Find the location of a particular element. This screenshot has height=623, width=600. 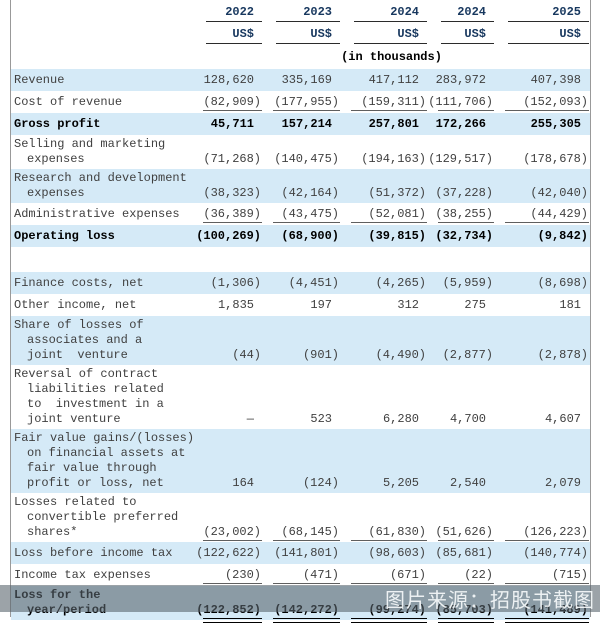

value-cell: (52,081) is located at coordinates (384, 215).